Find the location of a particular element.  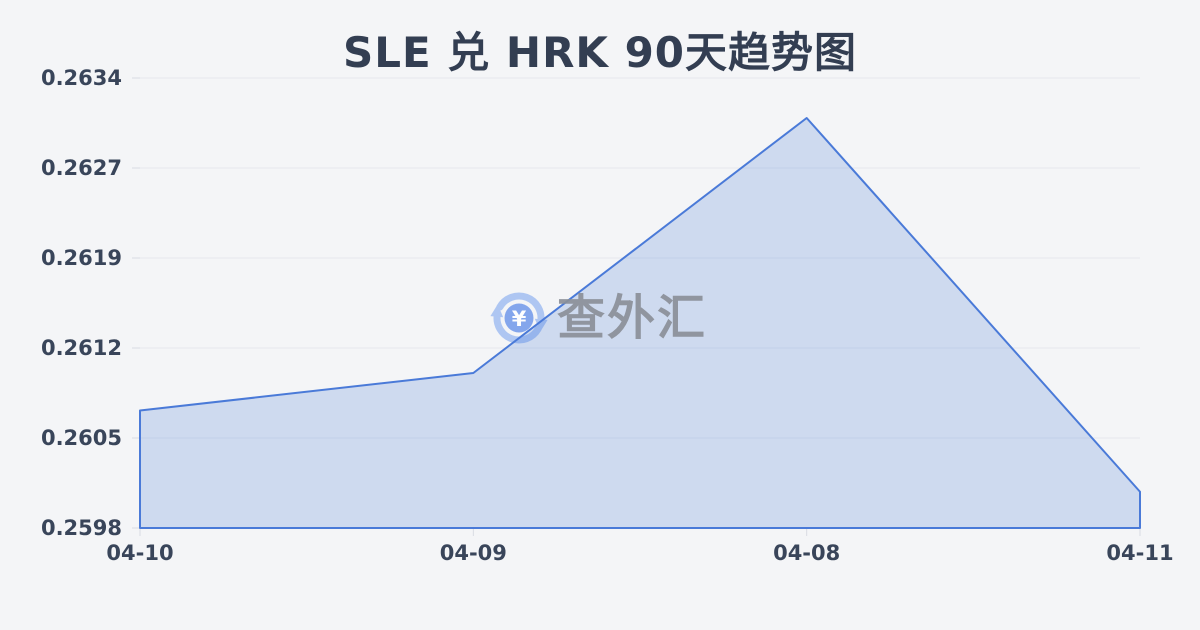

yen-symbol: ¥ is located at coordinates (519, 319).